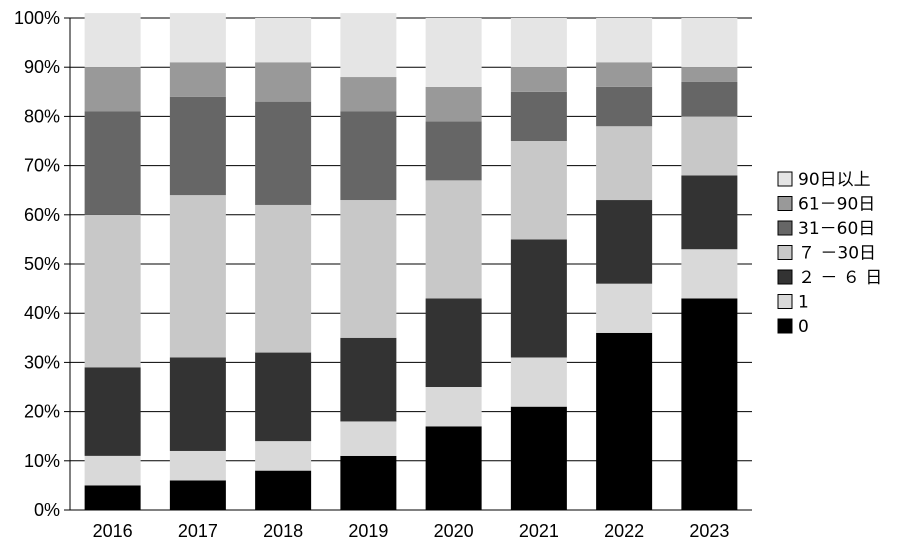  I want to click on y-tick-label: 70%, so click(42, 166).